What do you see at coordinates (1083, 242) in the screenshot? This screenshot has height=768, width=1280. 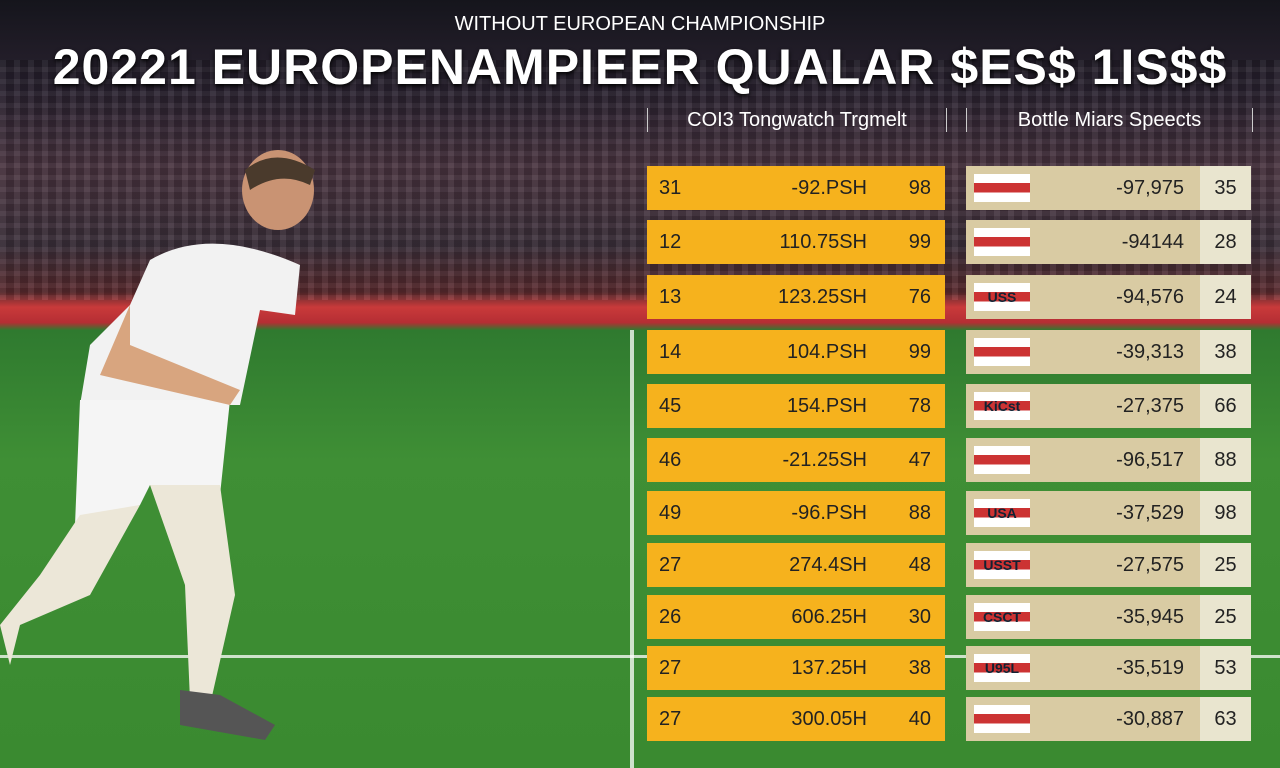 I see `table-row: -94144` at bounding box center [1083, 242].